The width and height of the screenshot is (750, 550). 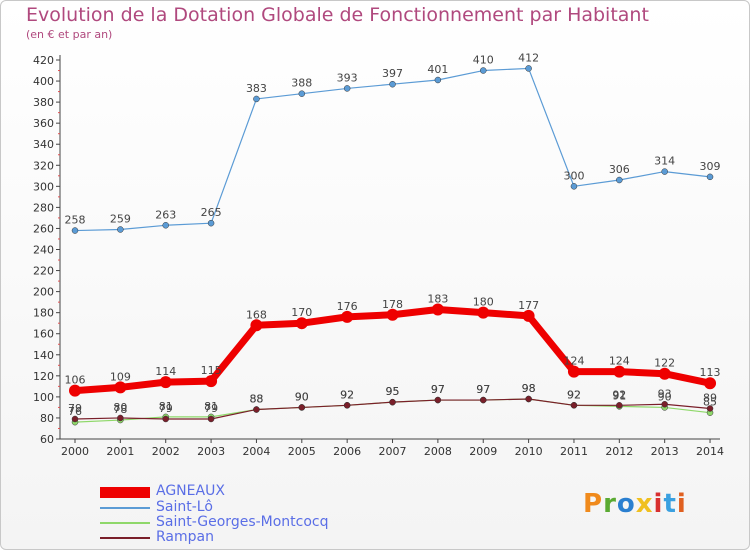 What do you see at coordinates (166, 451) in the screenshot?
I see `x-tick-label: 2002` at bounding box center [166, 451].